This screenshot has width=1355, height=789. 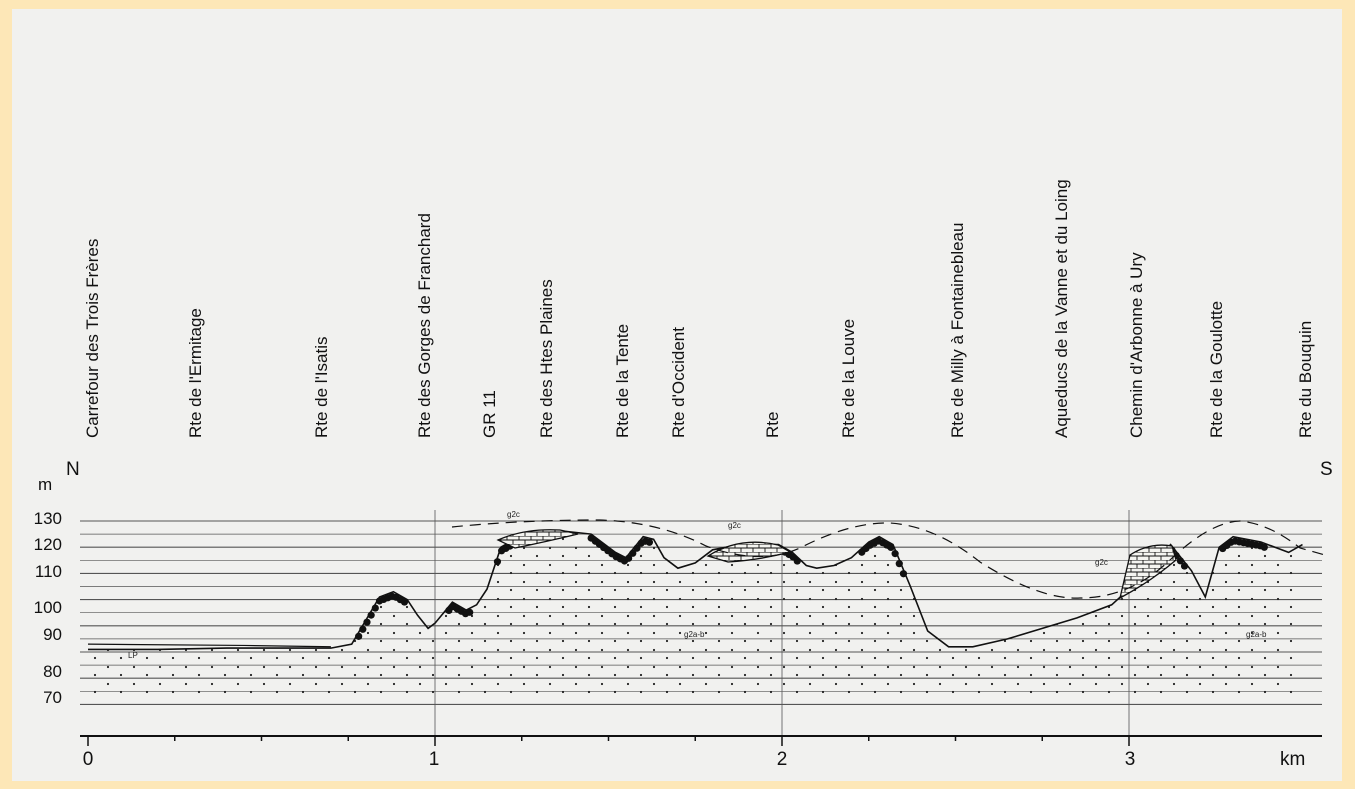 I want to click on route-label: Rte de la Louve, so click(x=848, y=378).